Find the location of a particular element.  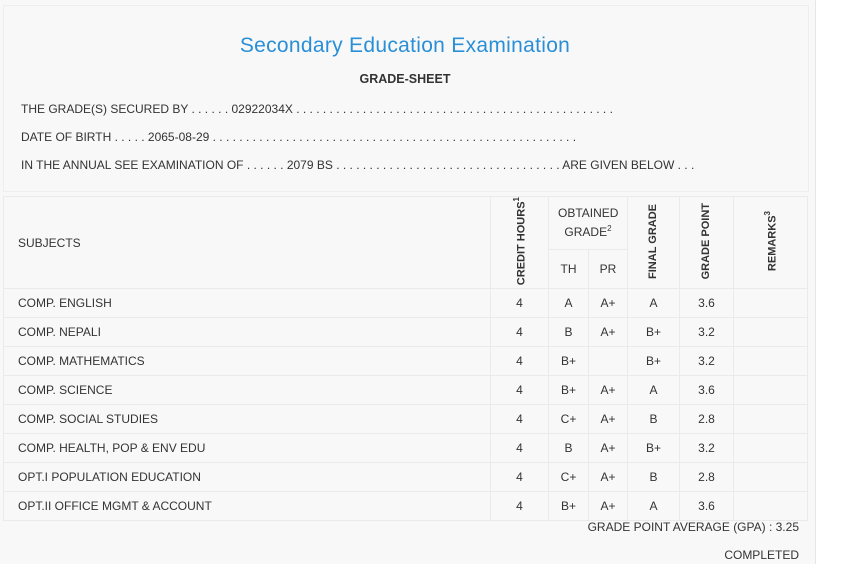

header-subjects: SUBJECTS is located at coordinates (247, 242).